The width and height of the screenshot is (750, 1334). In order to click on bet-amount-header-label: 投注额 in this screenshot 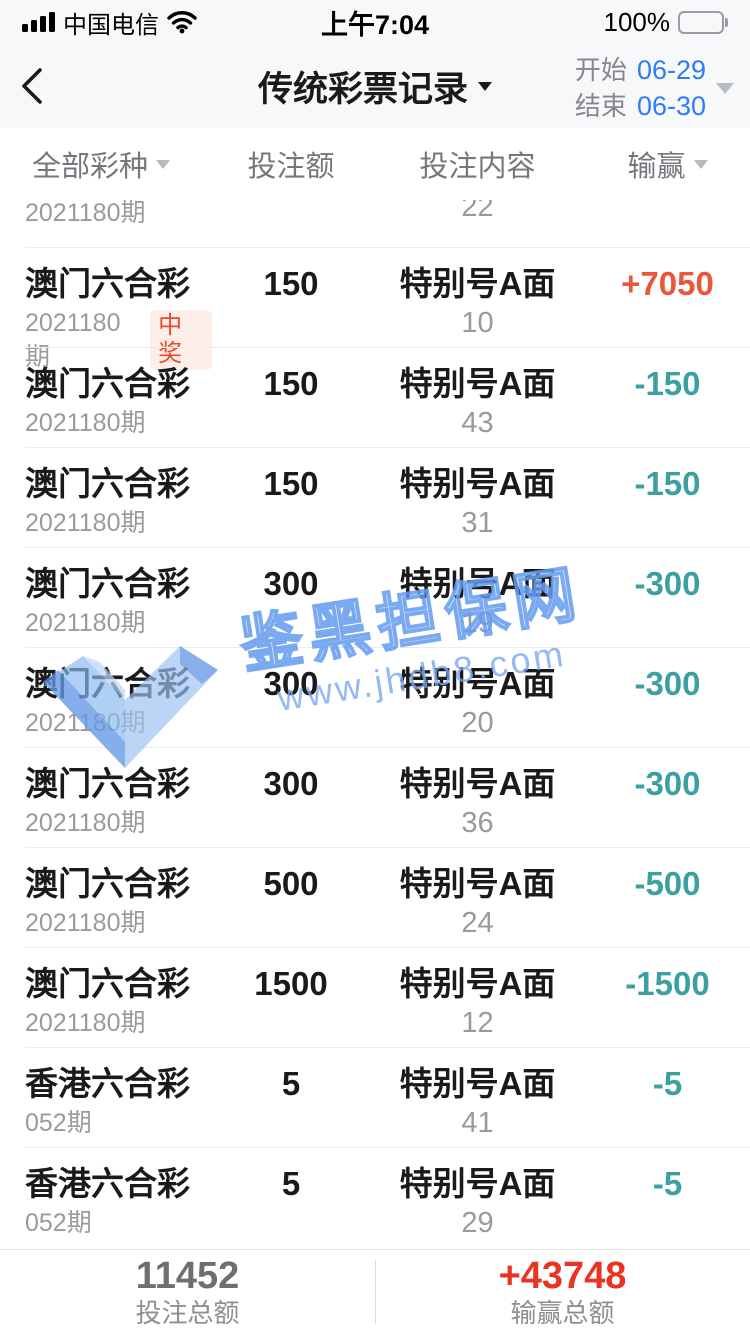, I will do `click(291, 167)`.